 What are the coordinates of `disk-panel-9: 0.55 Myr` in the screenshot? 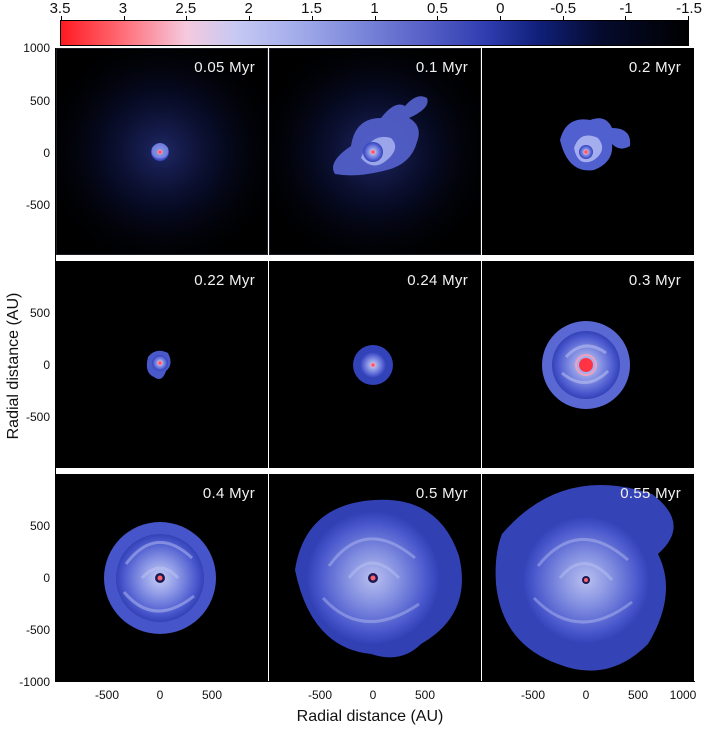 It's located at (588, 577).